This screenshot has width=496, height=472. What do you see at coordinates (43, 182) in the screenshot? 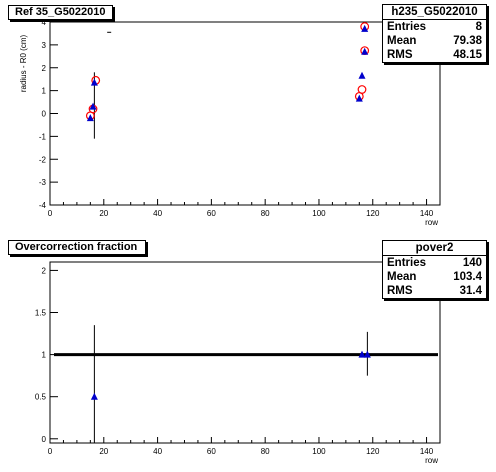
I see `y-tick-label: -3` at bounding box center [43, 182].